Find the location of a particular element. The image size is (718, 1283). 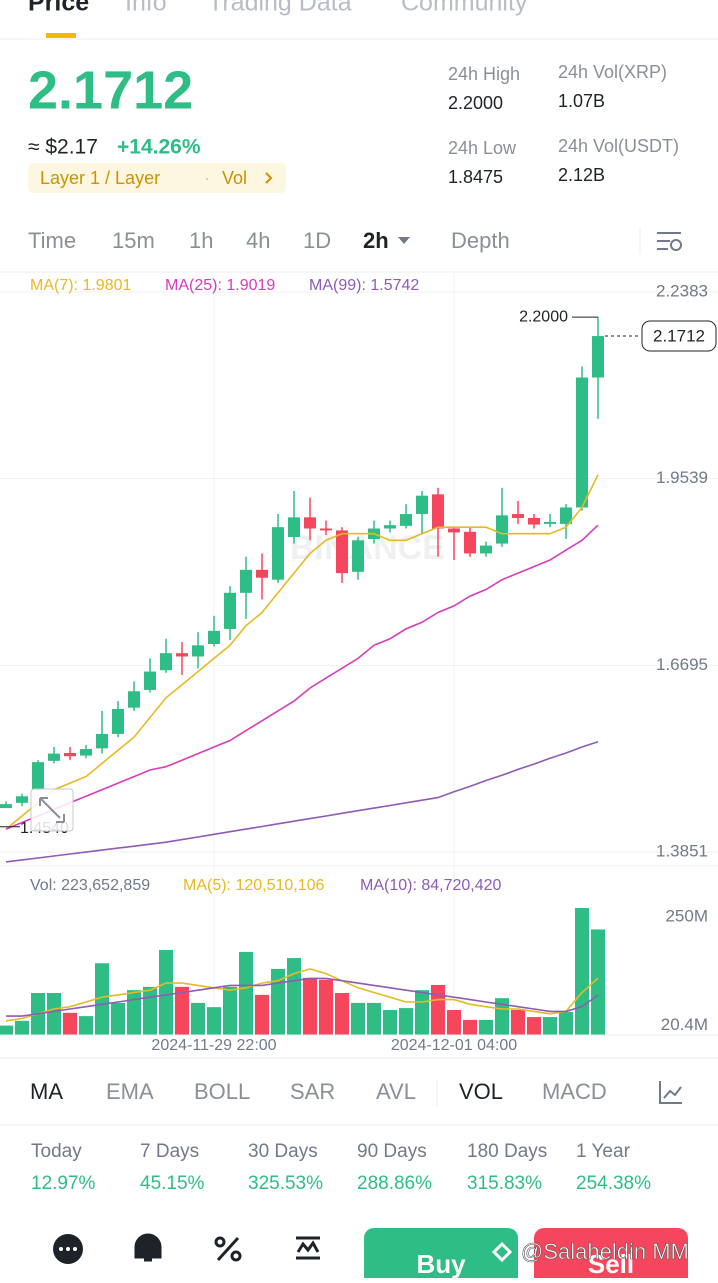

expand-arrow is located at coordinates (52, 810).